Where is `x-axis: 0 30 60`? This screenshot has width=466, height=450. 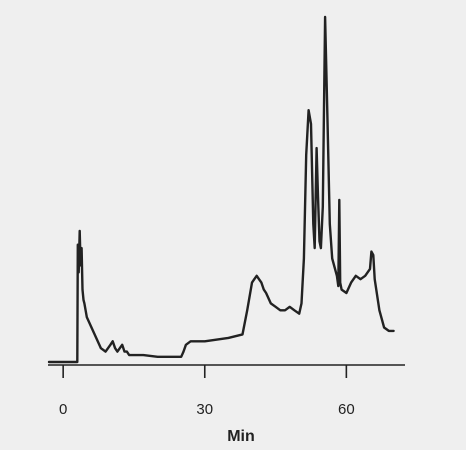 x-axis: 0 30 60 is located at coordinates (226, 391).